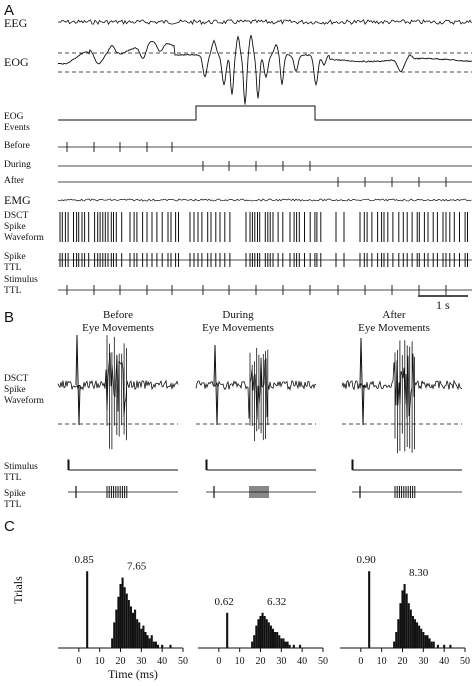  Describe the element at coordinates (133, 674) in the screenshot. I see `x-axis-label: Time (ms)` at that location.